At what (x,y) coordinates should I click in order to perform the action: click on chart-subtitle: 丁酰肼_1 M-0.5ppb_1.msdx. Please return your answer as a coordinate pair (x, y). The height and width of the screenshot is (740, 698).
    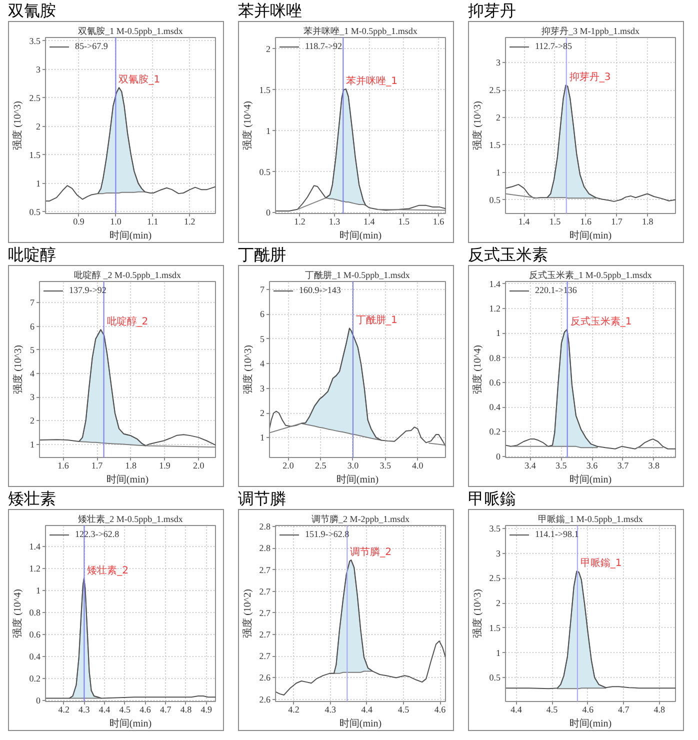
    Looking at the image, I should click on (357, 275).